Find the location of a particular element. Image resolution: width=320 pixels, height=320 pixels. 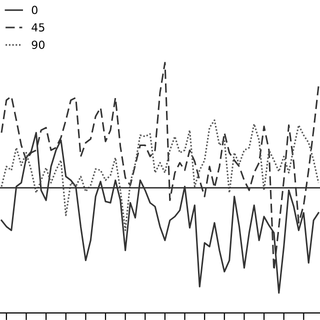

legend-label: 0 is located at coordinates (35, 10).